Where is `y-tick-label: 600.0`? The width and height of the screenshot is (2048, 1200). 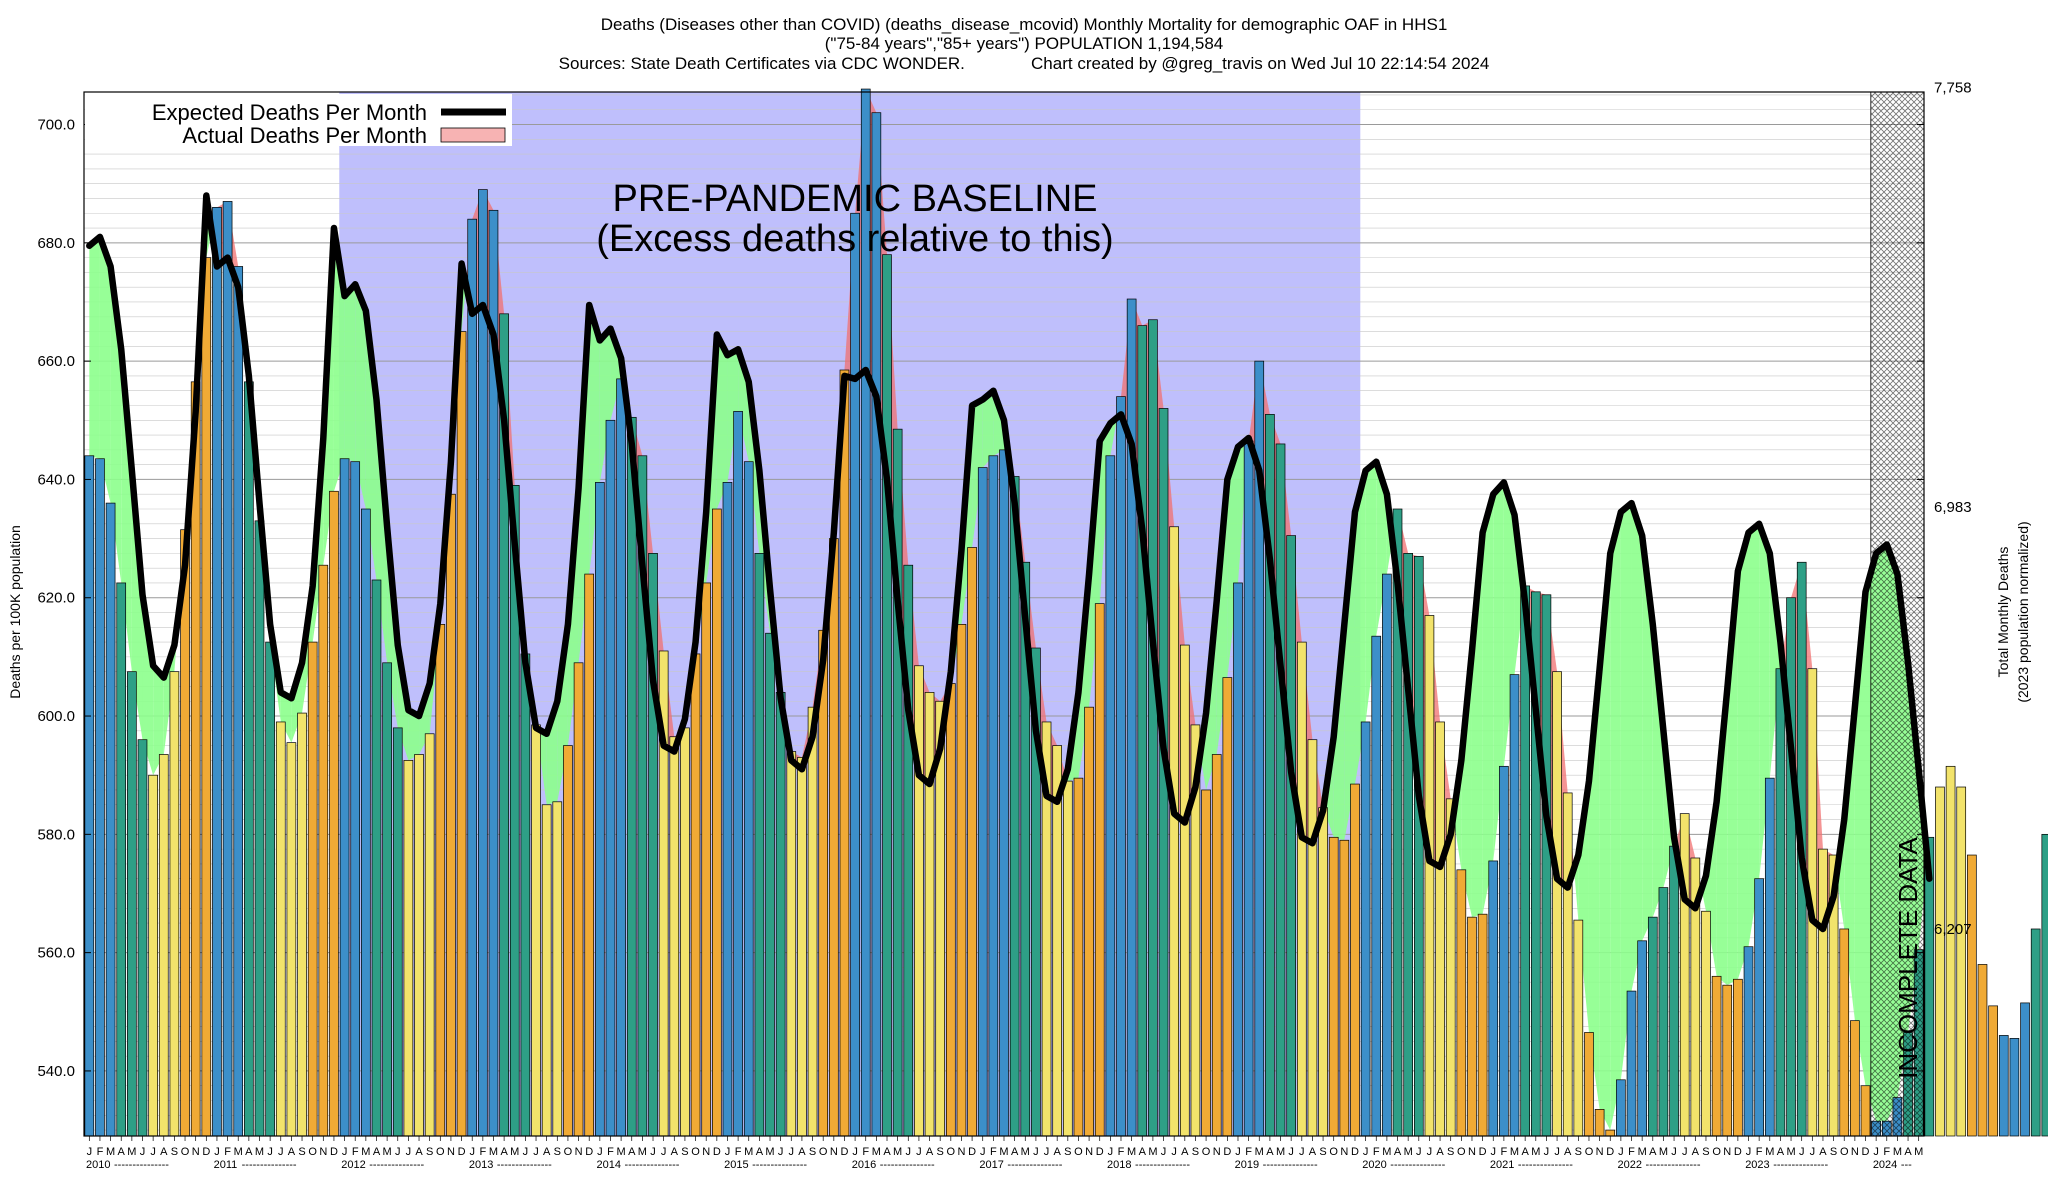 y-tick-label: 600.0 is located at coordinates (56, 716).